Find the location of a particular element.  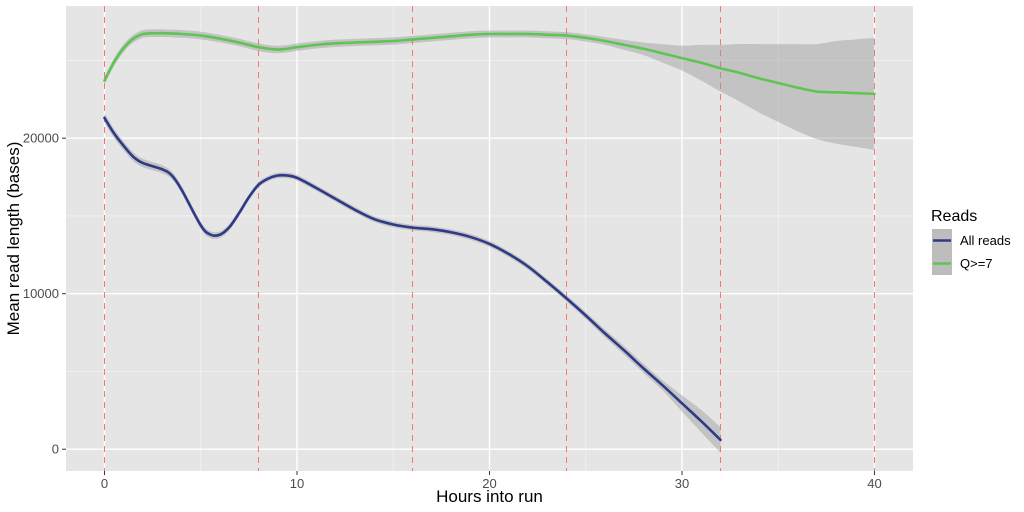

legend-label: All reads is located at coordinates (985, 240).